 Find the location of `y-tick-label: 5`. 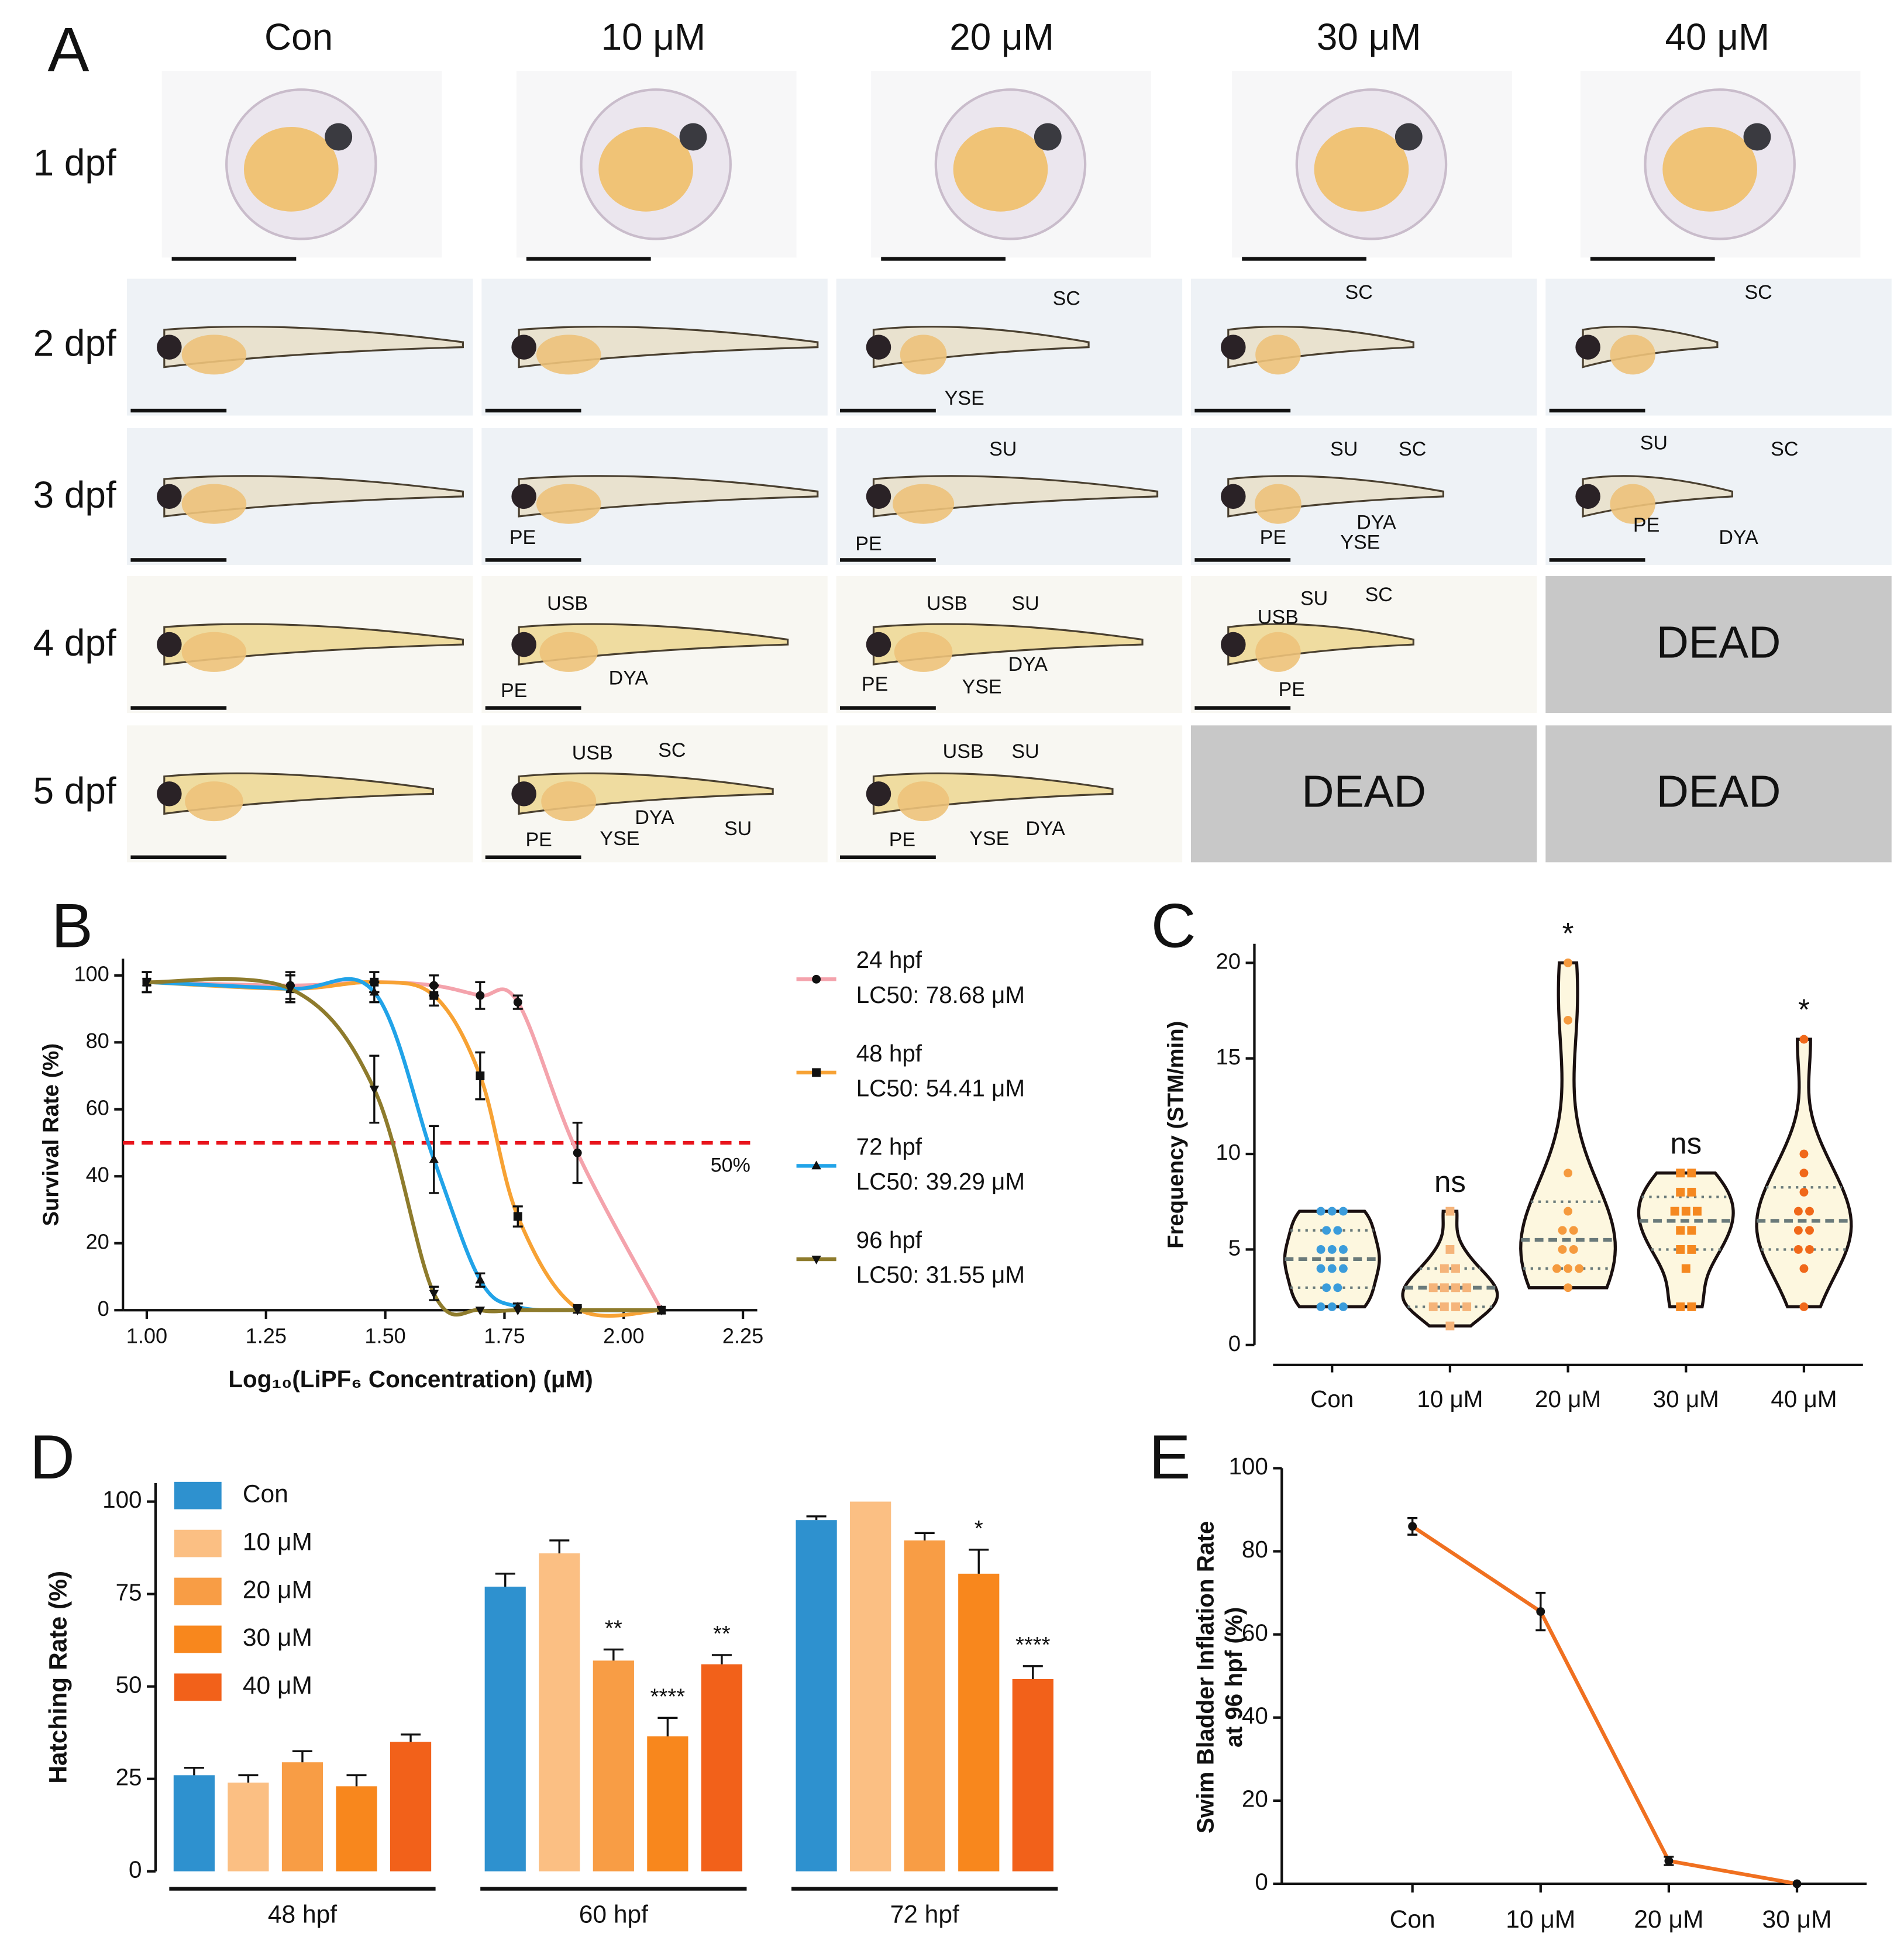

y-tick-label: 5 is located at coordinates (1234, 1248).